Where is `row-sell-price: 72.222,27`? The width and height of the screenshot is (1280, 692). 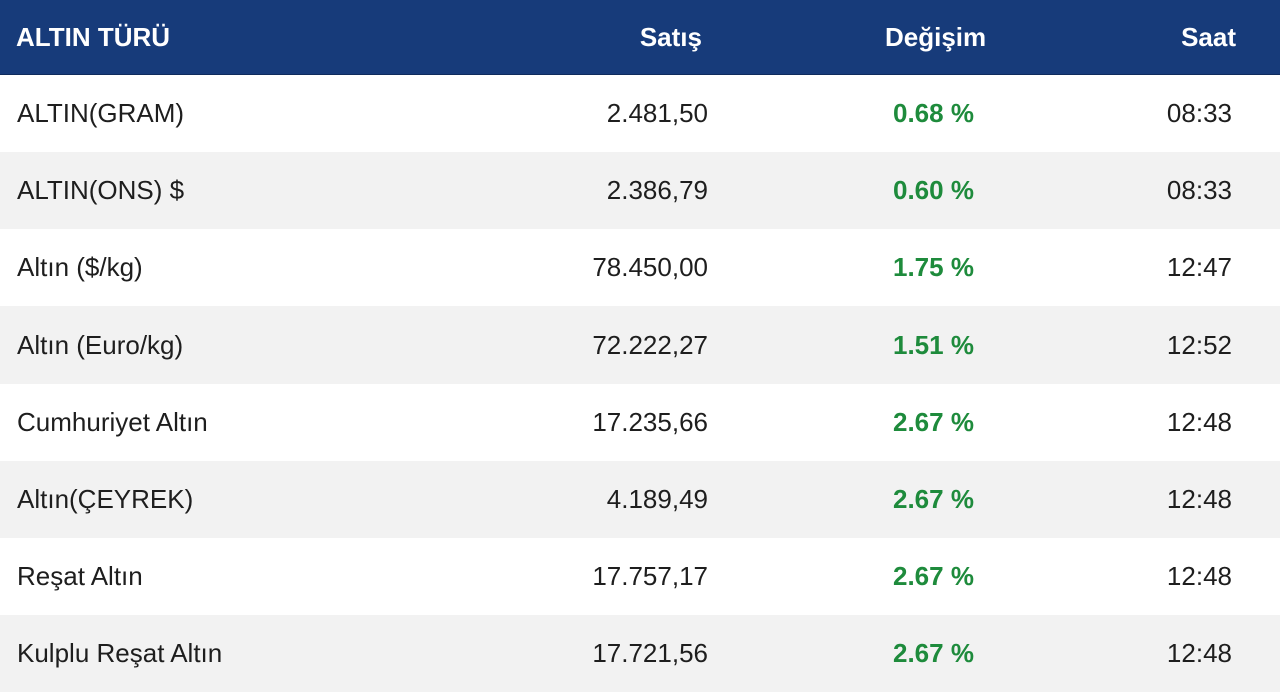
row-sell-price: 72.222,27 is located at coordinates (650, 344).